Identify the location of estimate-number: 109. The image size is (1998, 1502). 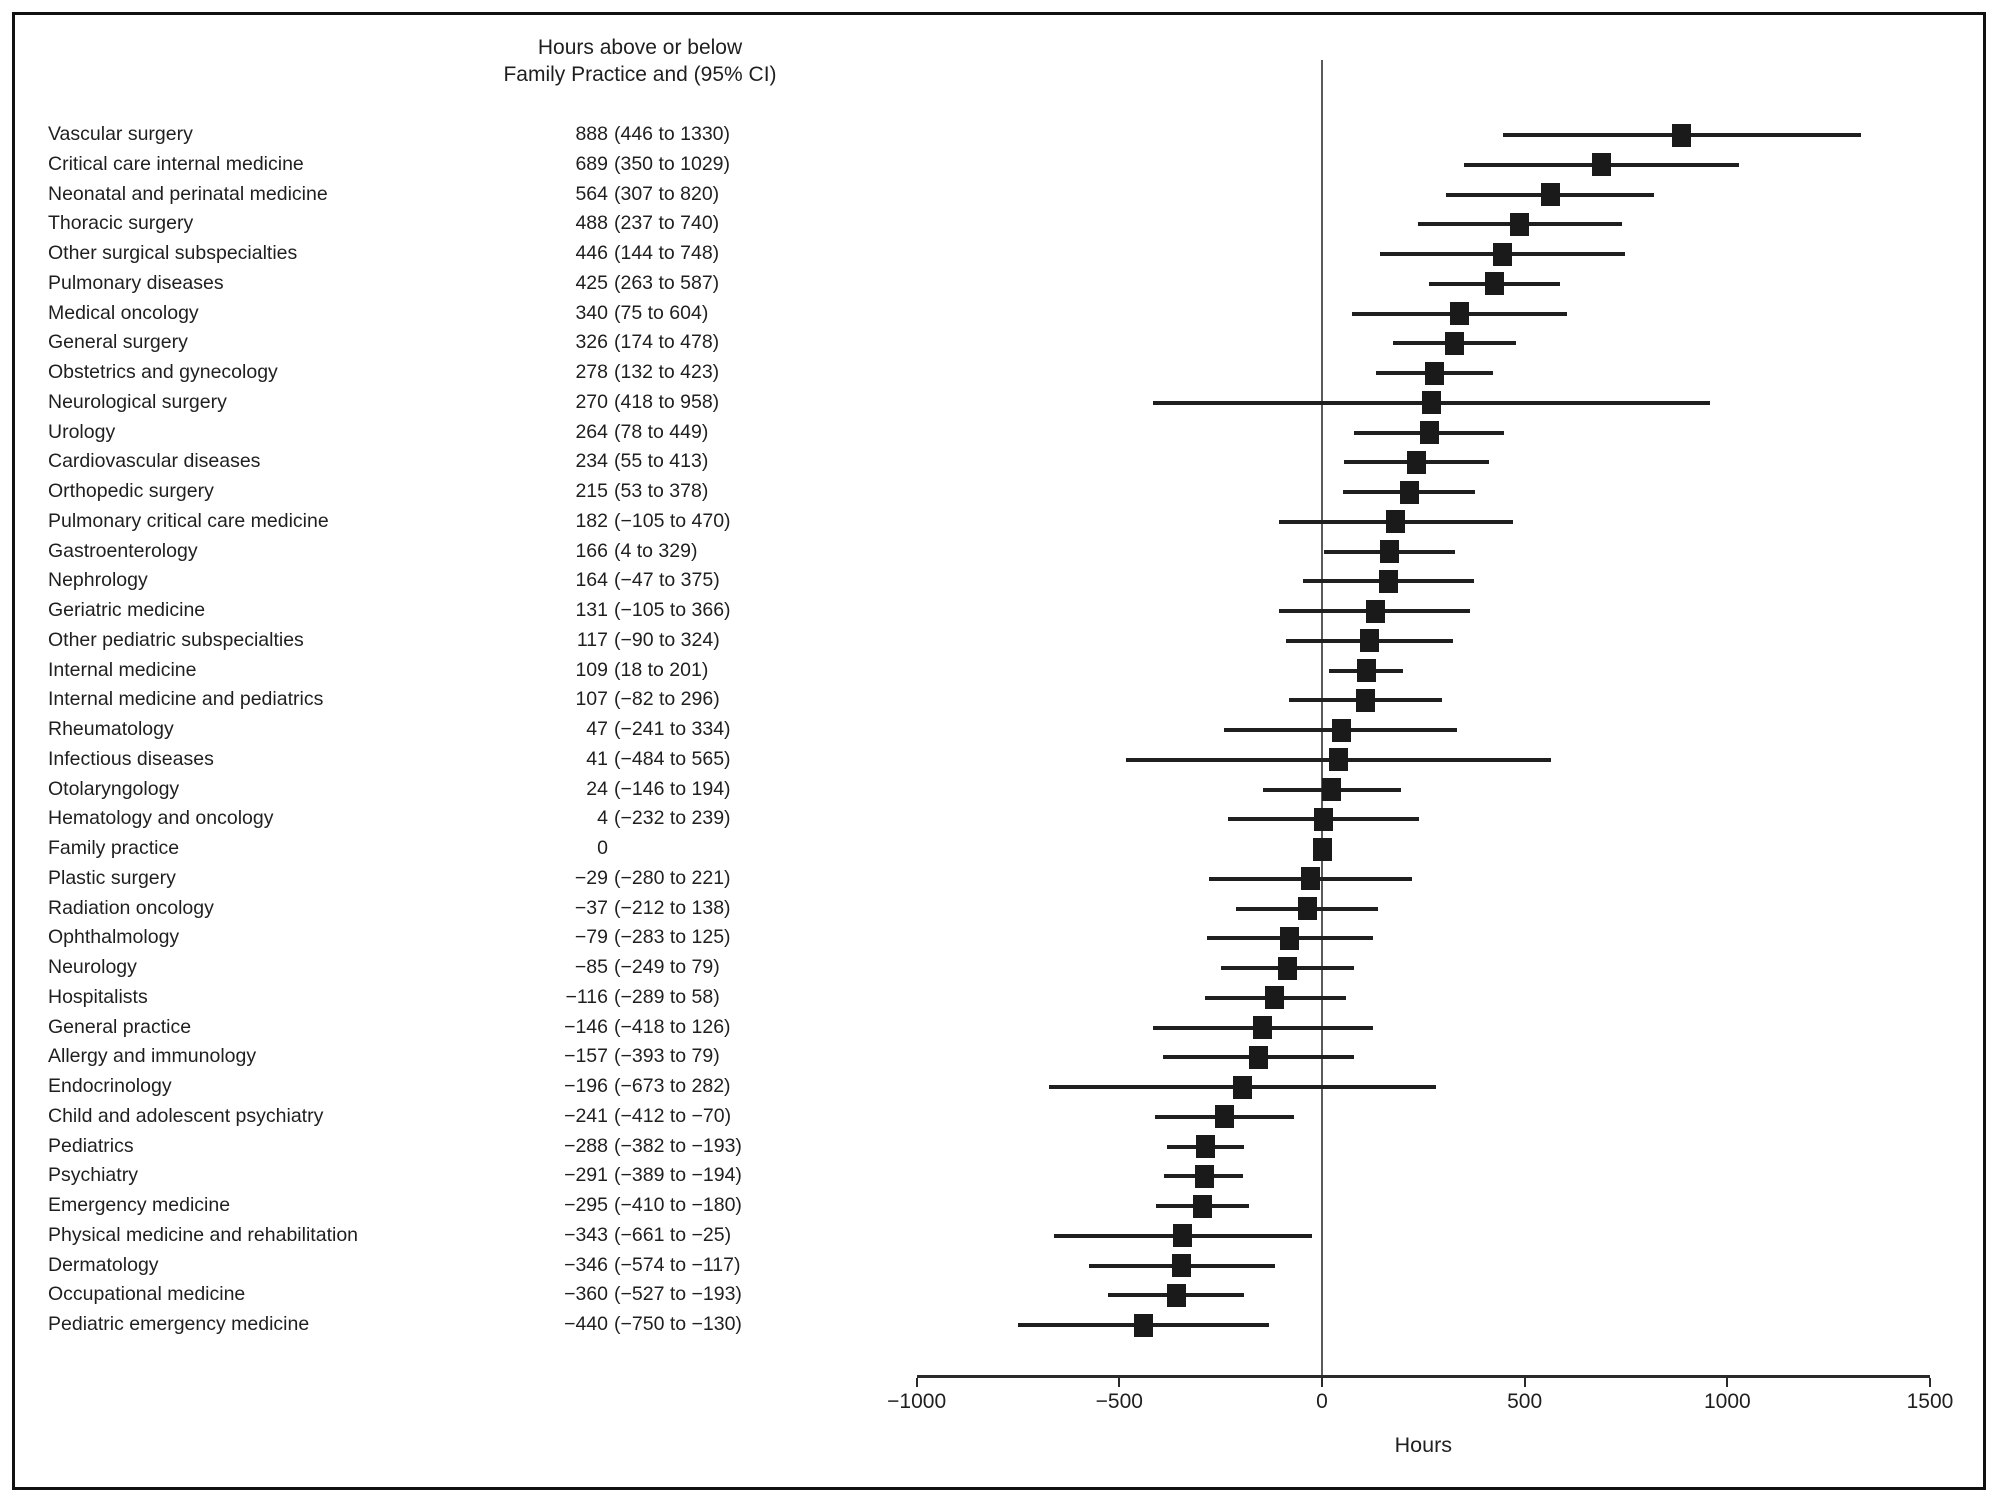
(591, 669).